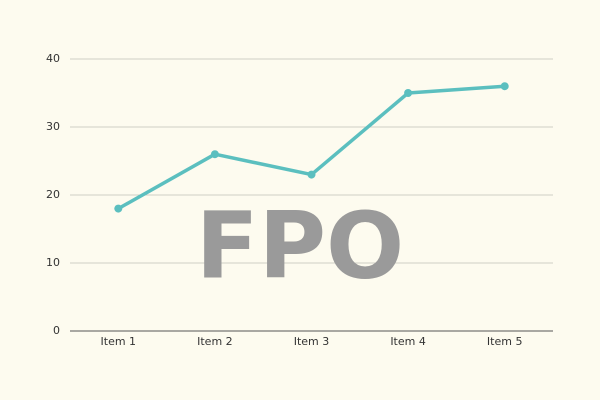 The image size is (600, 400). What do you see at coordinates (53, 126) in the screenshot?
I see `y-tick-label: 30` at bounding box center [53, 126].